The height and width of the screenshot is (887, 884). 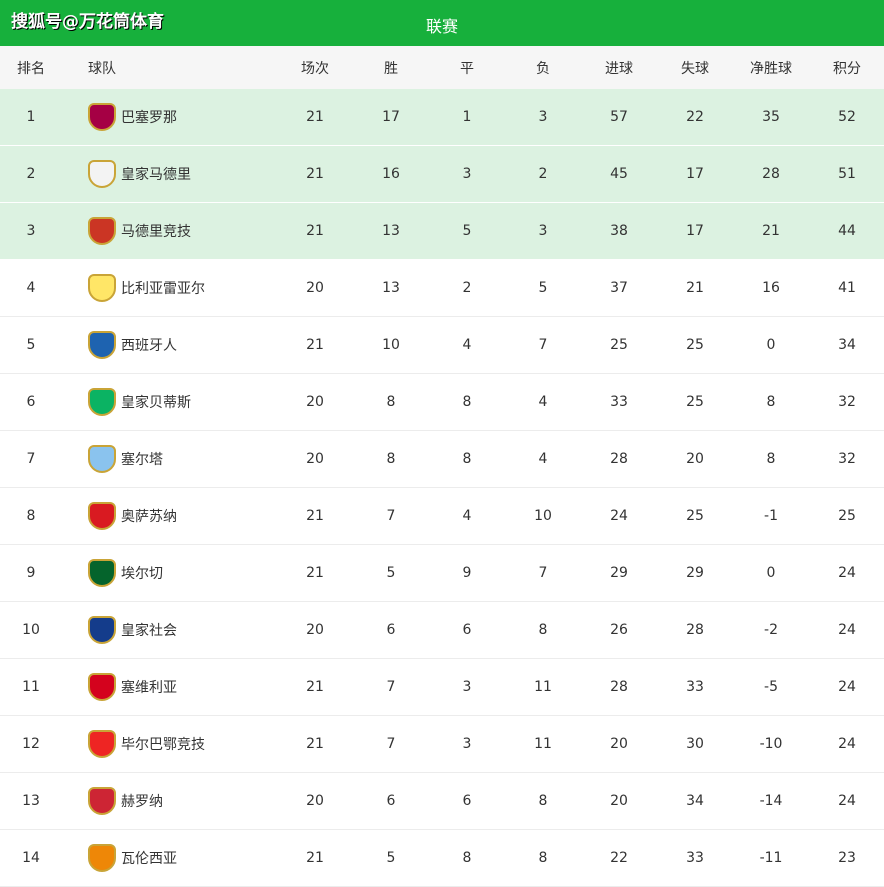 I want to click on team-cell: 比利亚雷亚尔, so click(x=146, y=288).